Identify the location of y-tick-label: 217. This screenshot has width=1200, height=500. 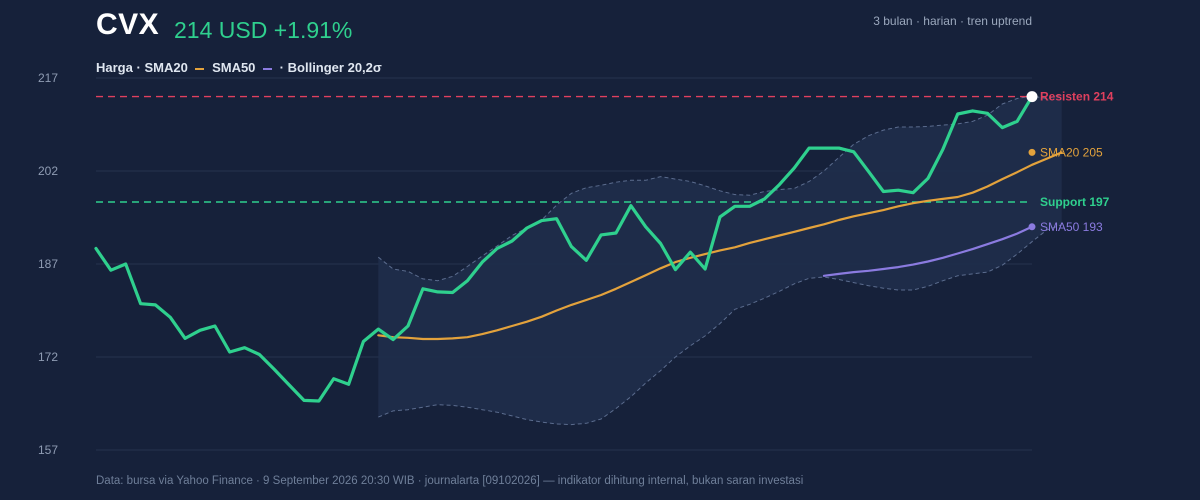
(48, 78).